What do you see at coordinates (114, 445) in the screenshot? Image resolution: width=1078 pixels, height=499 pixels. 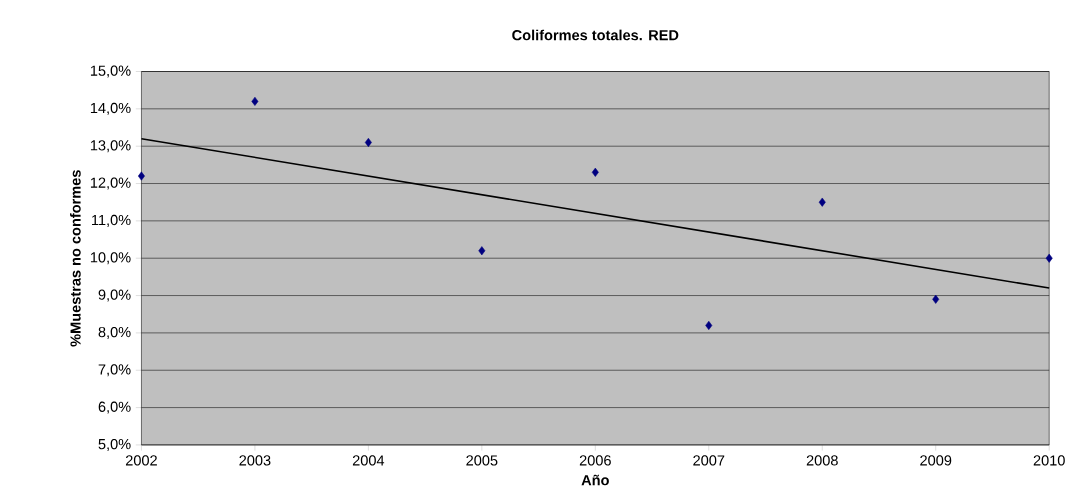 I see `y-tick-label: 5,0%` at bounding box center [114, 445].